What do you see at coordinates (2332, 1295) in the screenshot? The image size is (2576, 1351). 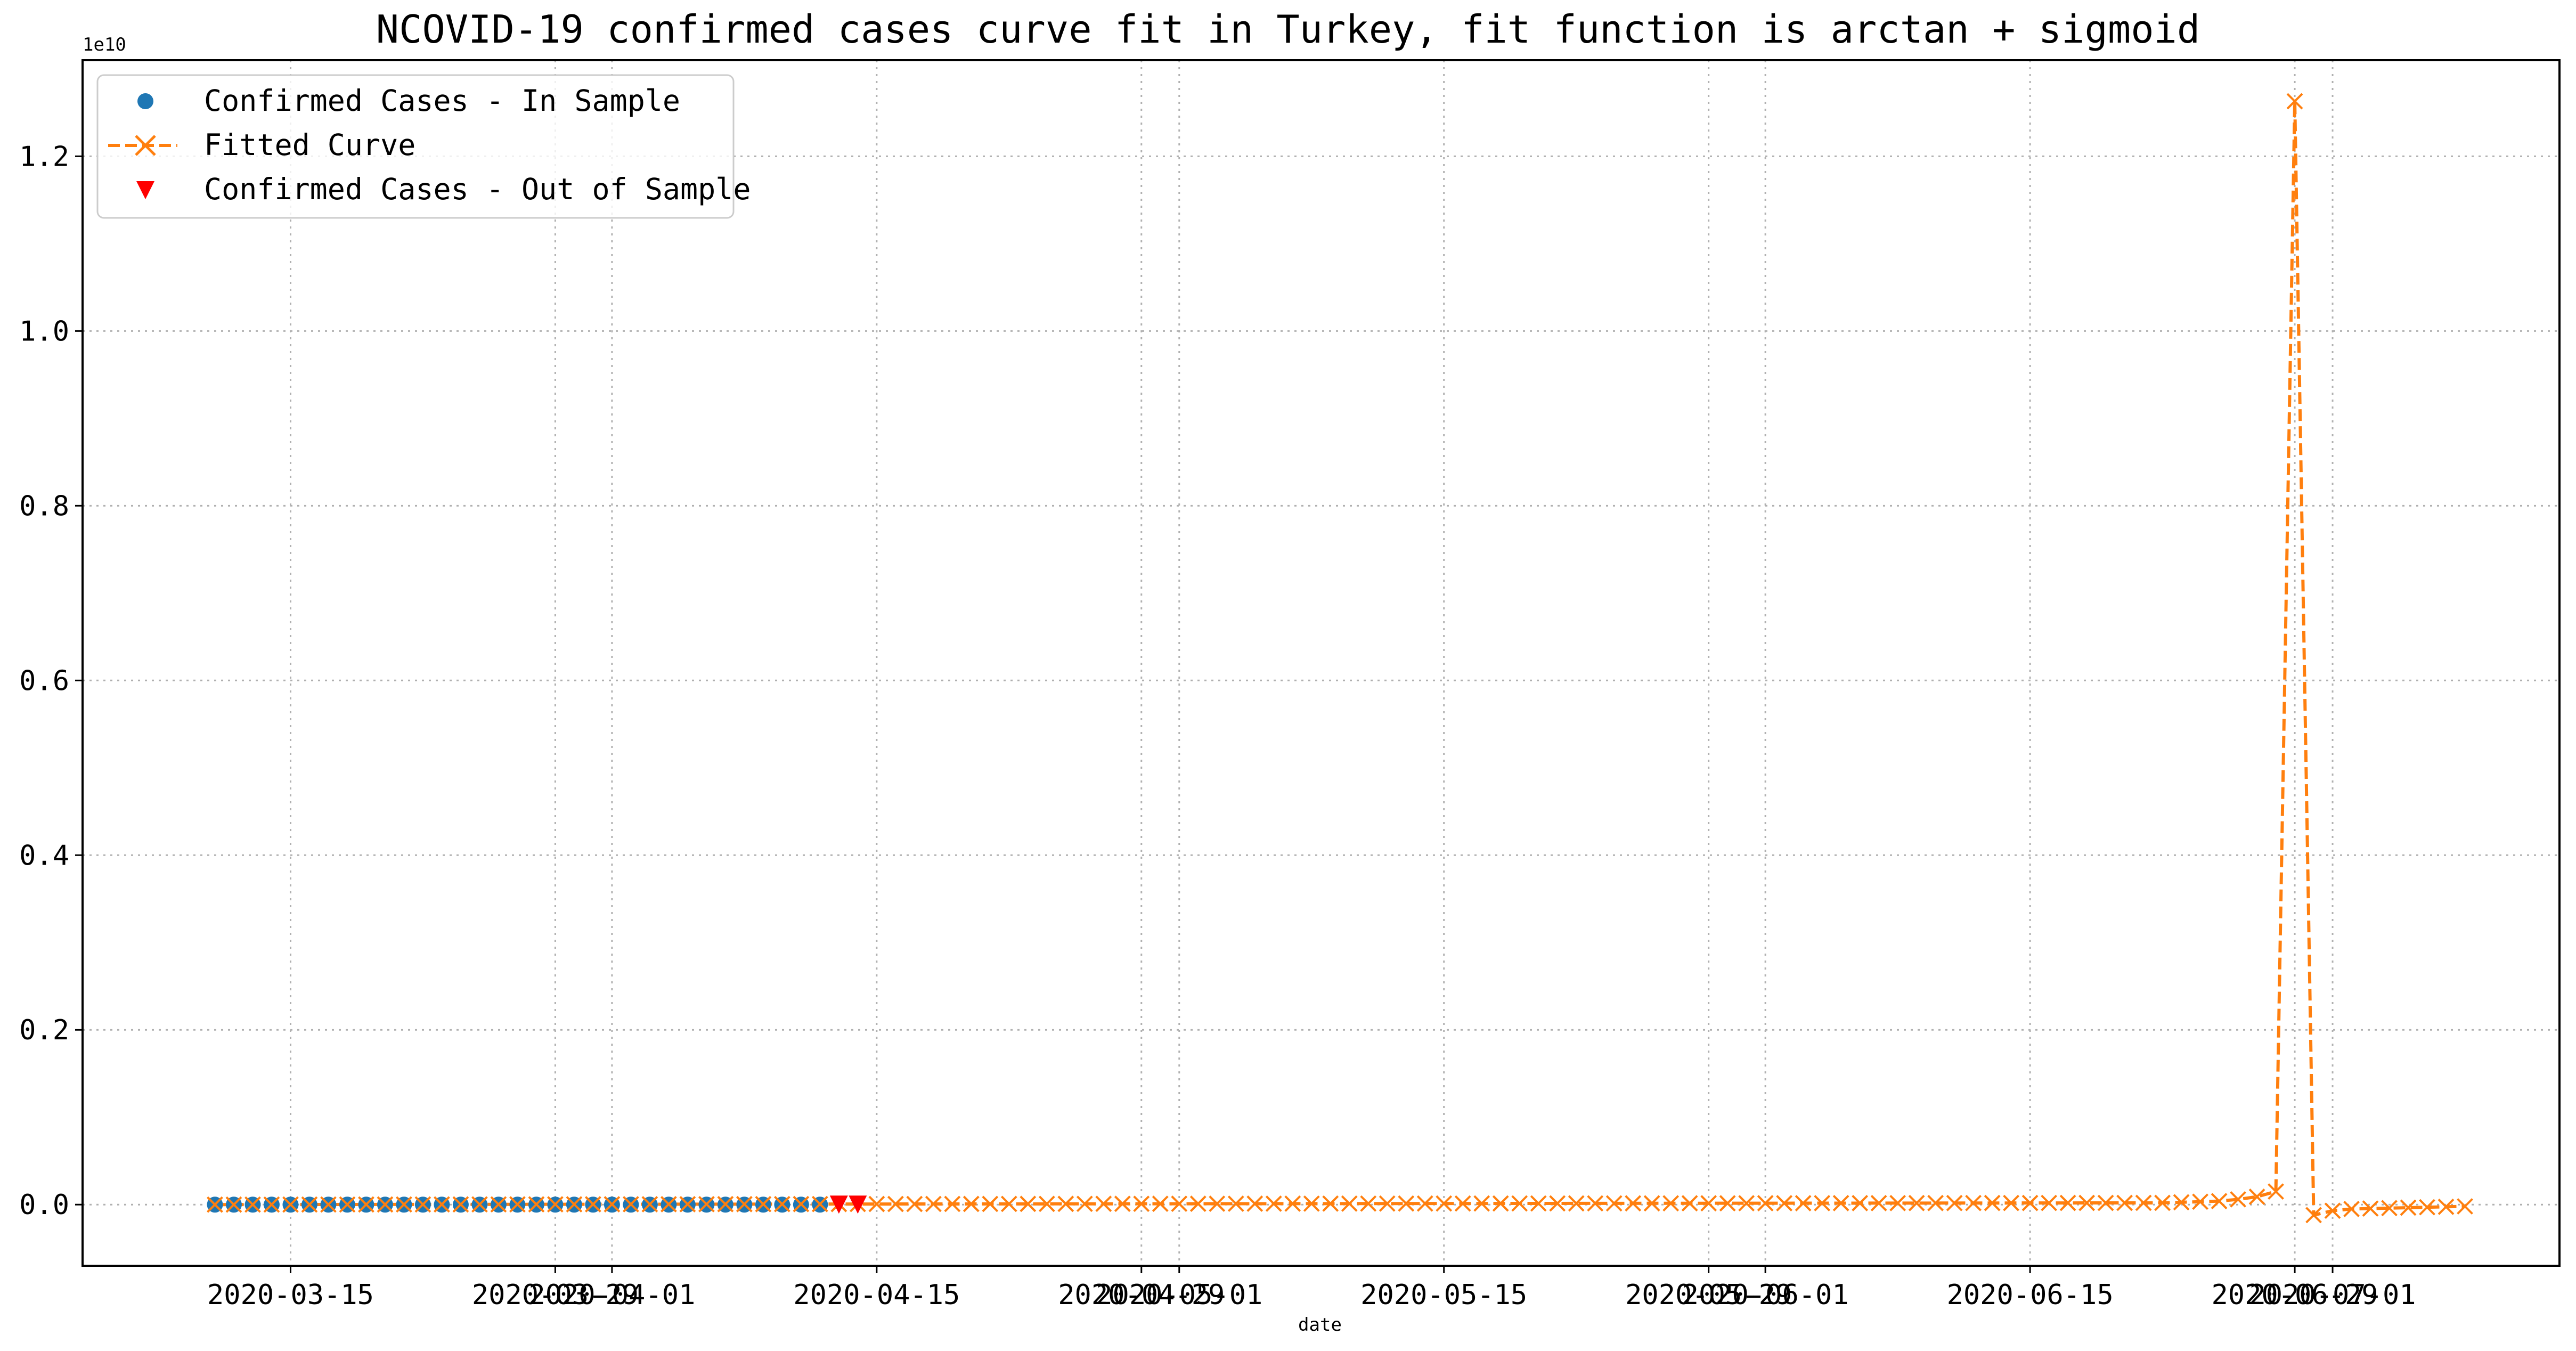 I see `x-tick-label: 2020-07-01` at bounding box center [2332, 1295].